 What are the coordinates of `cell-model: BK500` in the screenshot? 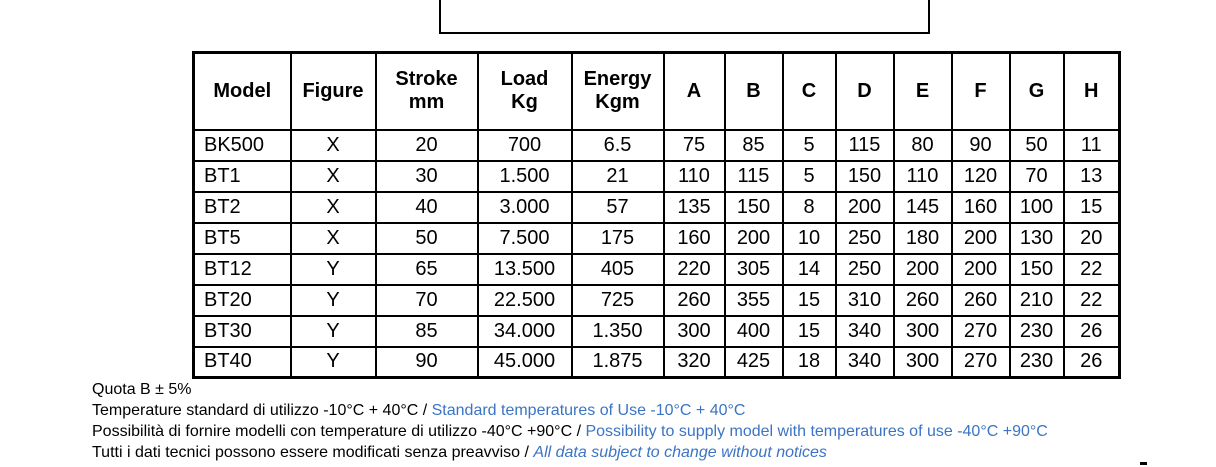 It's located at (242, 145).